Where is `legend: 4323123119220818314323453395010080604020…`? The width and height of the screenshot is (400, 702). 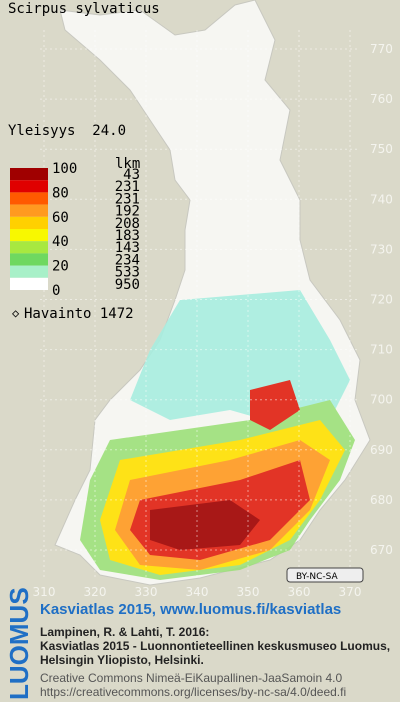
legend: 4323123119220818314323453395010080604020… is located at coordinates (75, 230).